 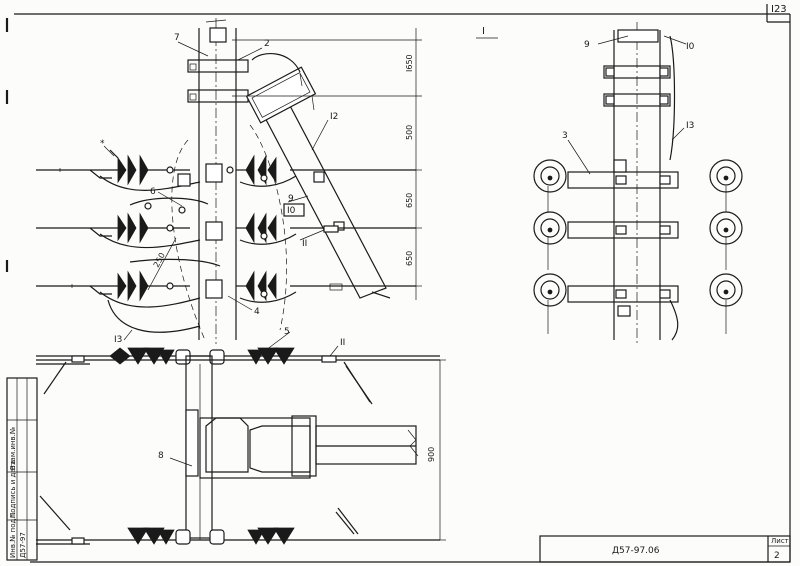 What do you see at coordinates (226, 223) in the screenshot?
I see `insulator-row-middle` at bounding box center [226, 223].